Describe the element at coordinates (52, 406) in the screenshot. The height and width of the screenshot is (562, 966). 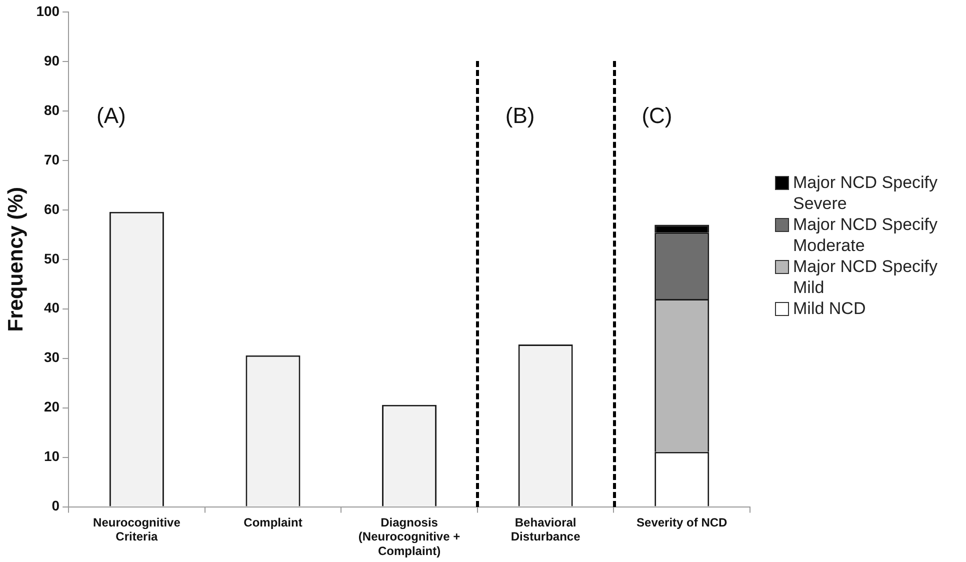
I see `y-tick-label: 20` at that location.